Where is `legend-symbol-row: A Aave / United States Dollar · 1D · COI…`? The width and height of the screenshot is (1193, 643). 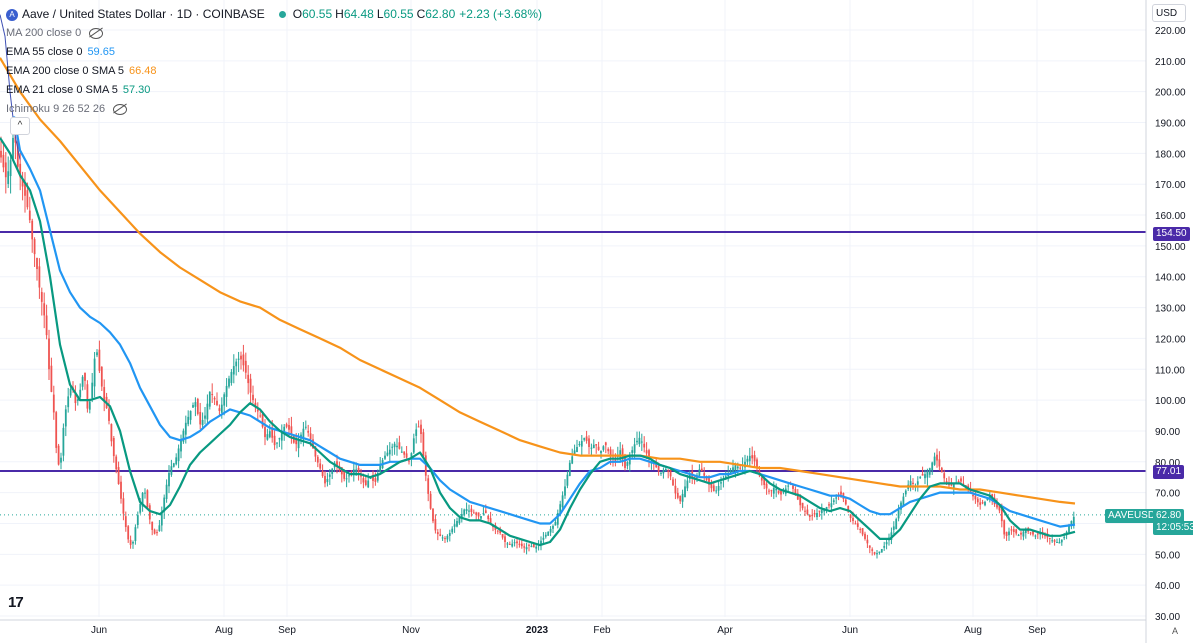 legend-symbol-row: A Aave / United States Dollar · 1D · COI… is located at coordinates (274, 14).